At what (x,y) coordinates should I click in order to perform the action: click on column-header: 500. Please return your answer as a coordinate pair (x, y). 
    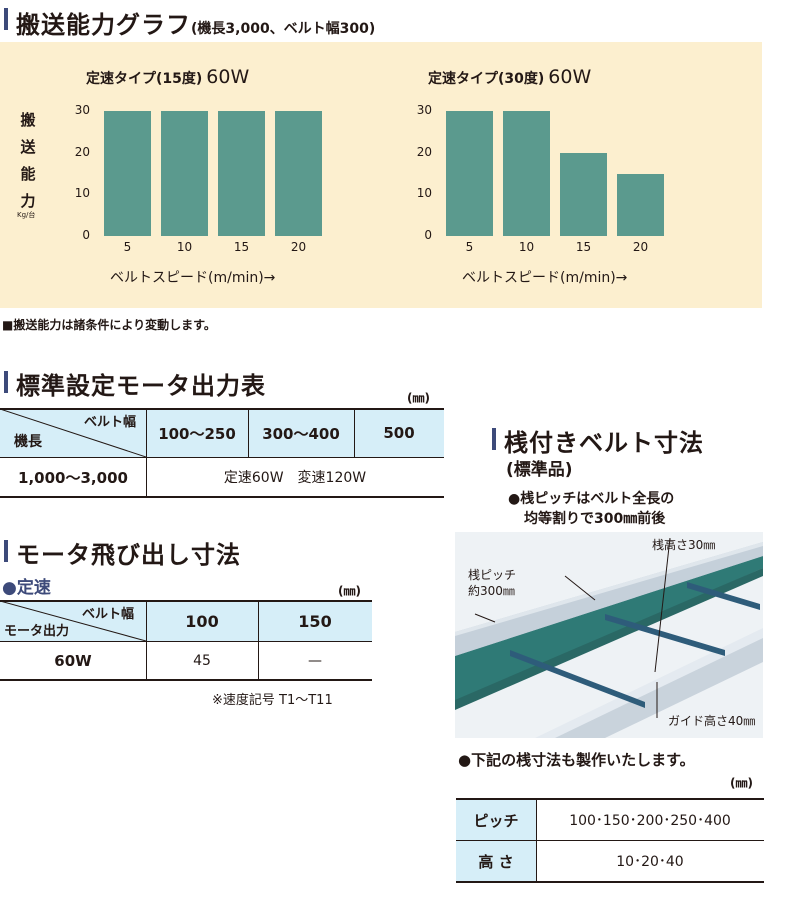
    Looking at the image, I should click on (399, 433).